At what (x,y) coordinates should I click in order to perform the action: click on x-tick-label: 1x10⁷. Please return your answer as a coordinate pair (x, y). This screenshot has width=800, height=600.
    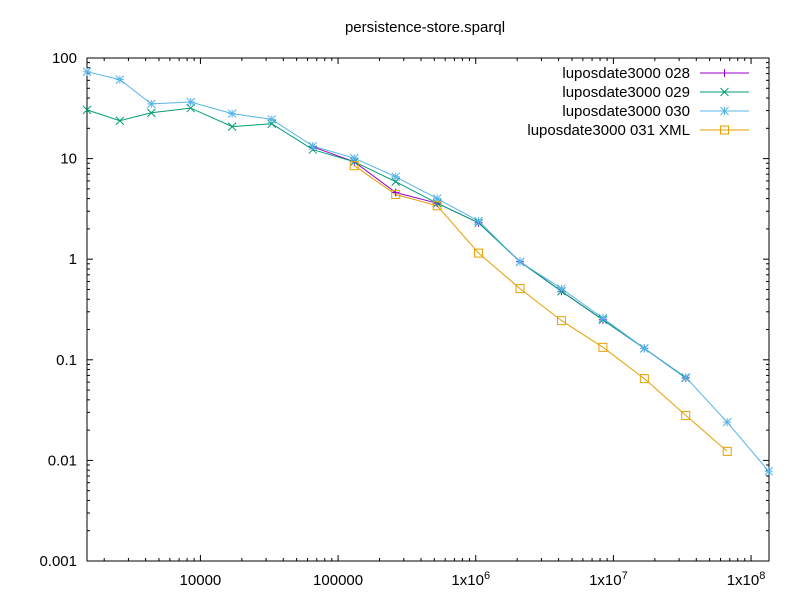
    Looking at the image, I should click on (608, 579).